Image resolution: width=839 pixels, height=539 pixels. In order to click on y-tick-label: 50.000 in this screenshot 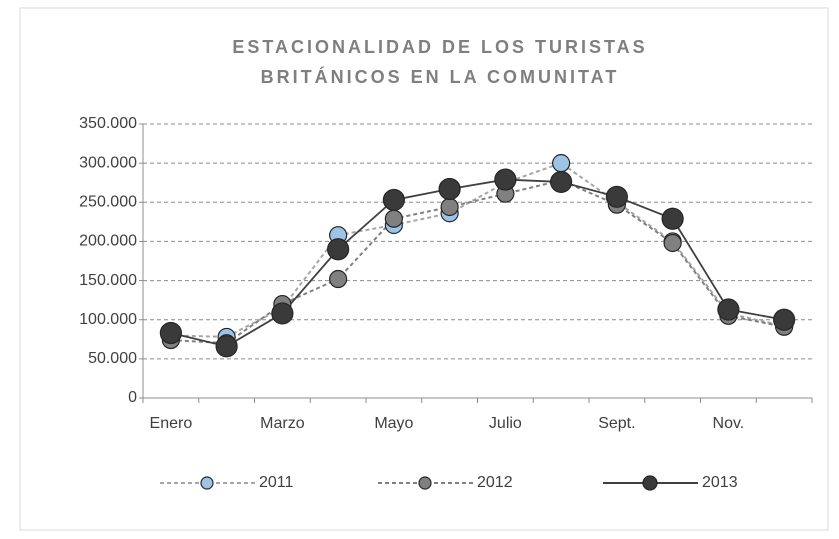, I will do `click(112, 358)`.